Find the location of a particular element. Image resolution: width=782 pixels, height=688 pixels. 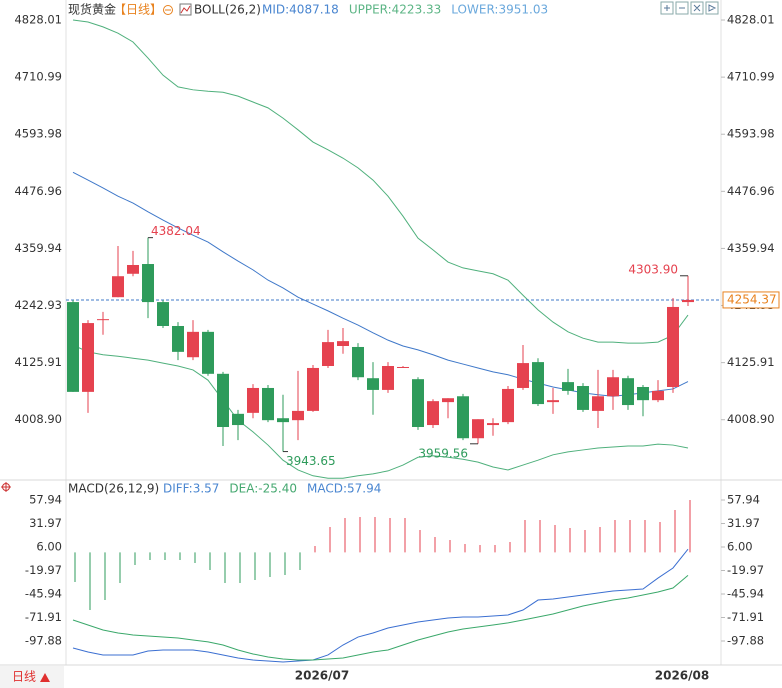

period-tab is located at coordinates (32, 677).